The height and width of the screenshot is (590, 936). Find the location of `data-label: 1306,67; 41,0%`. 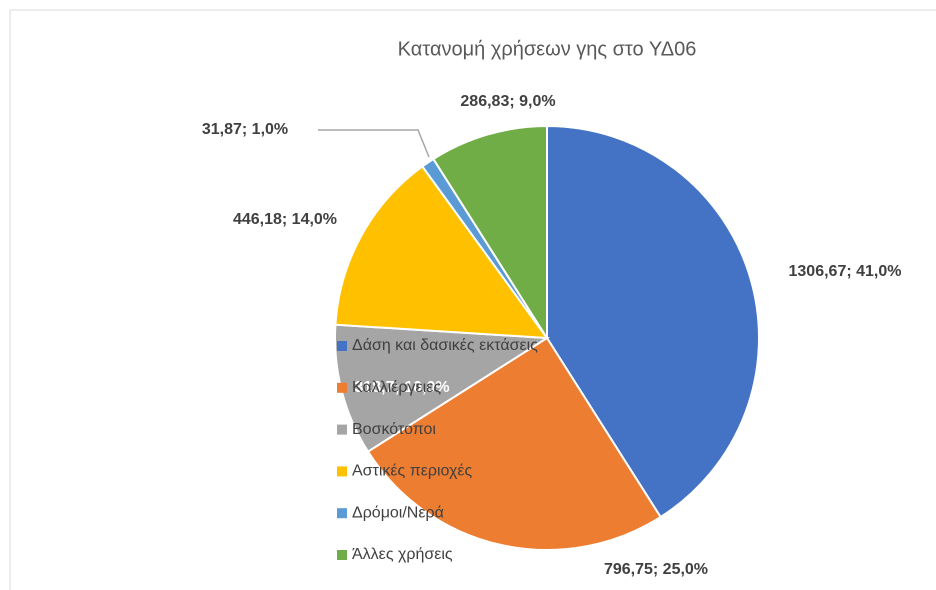

data-label: 1306,67; 41,0% is located at coordinates (845, 271).